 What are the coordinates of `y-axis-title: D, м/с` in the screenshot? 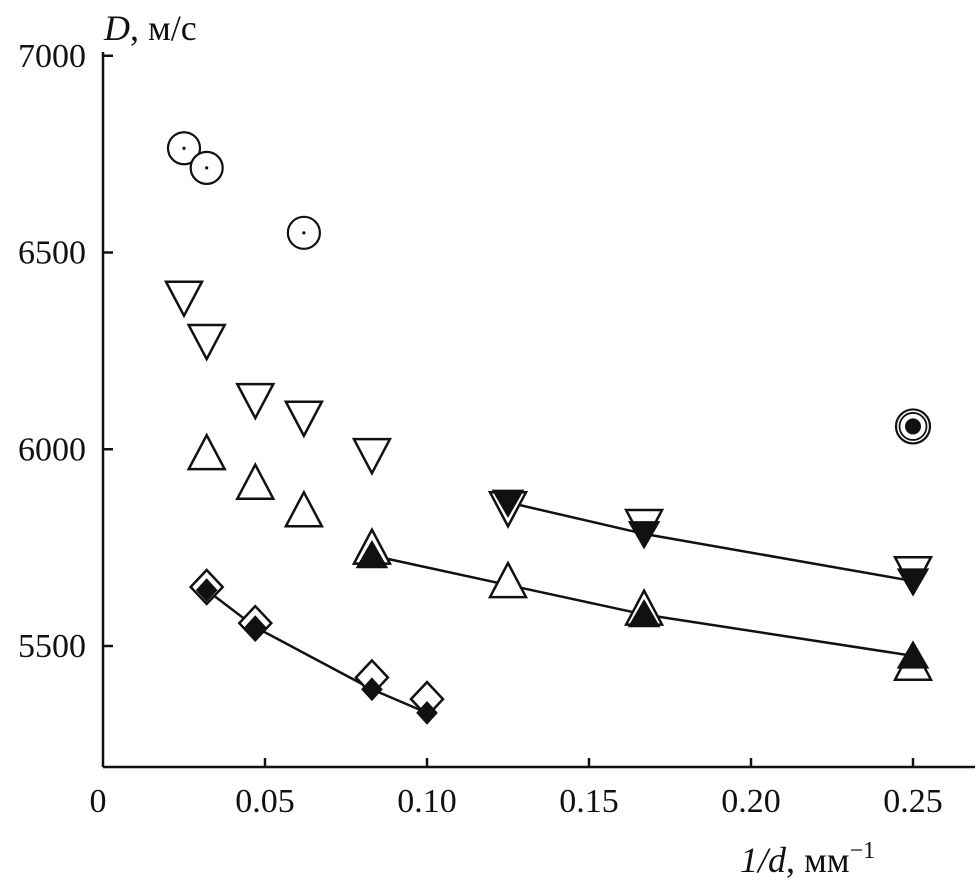 It's located at (150, 28).